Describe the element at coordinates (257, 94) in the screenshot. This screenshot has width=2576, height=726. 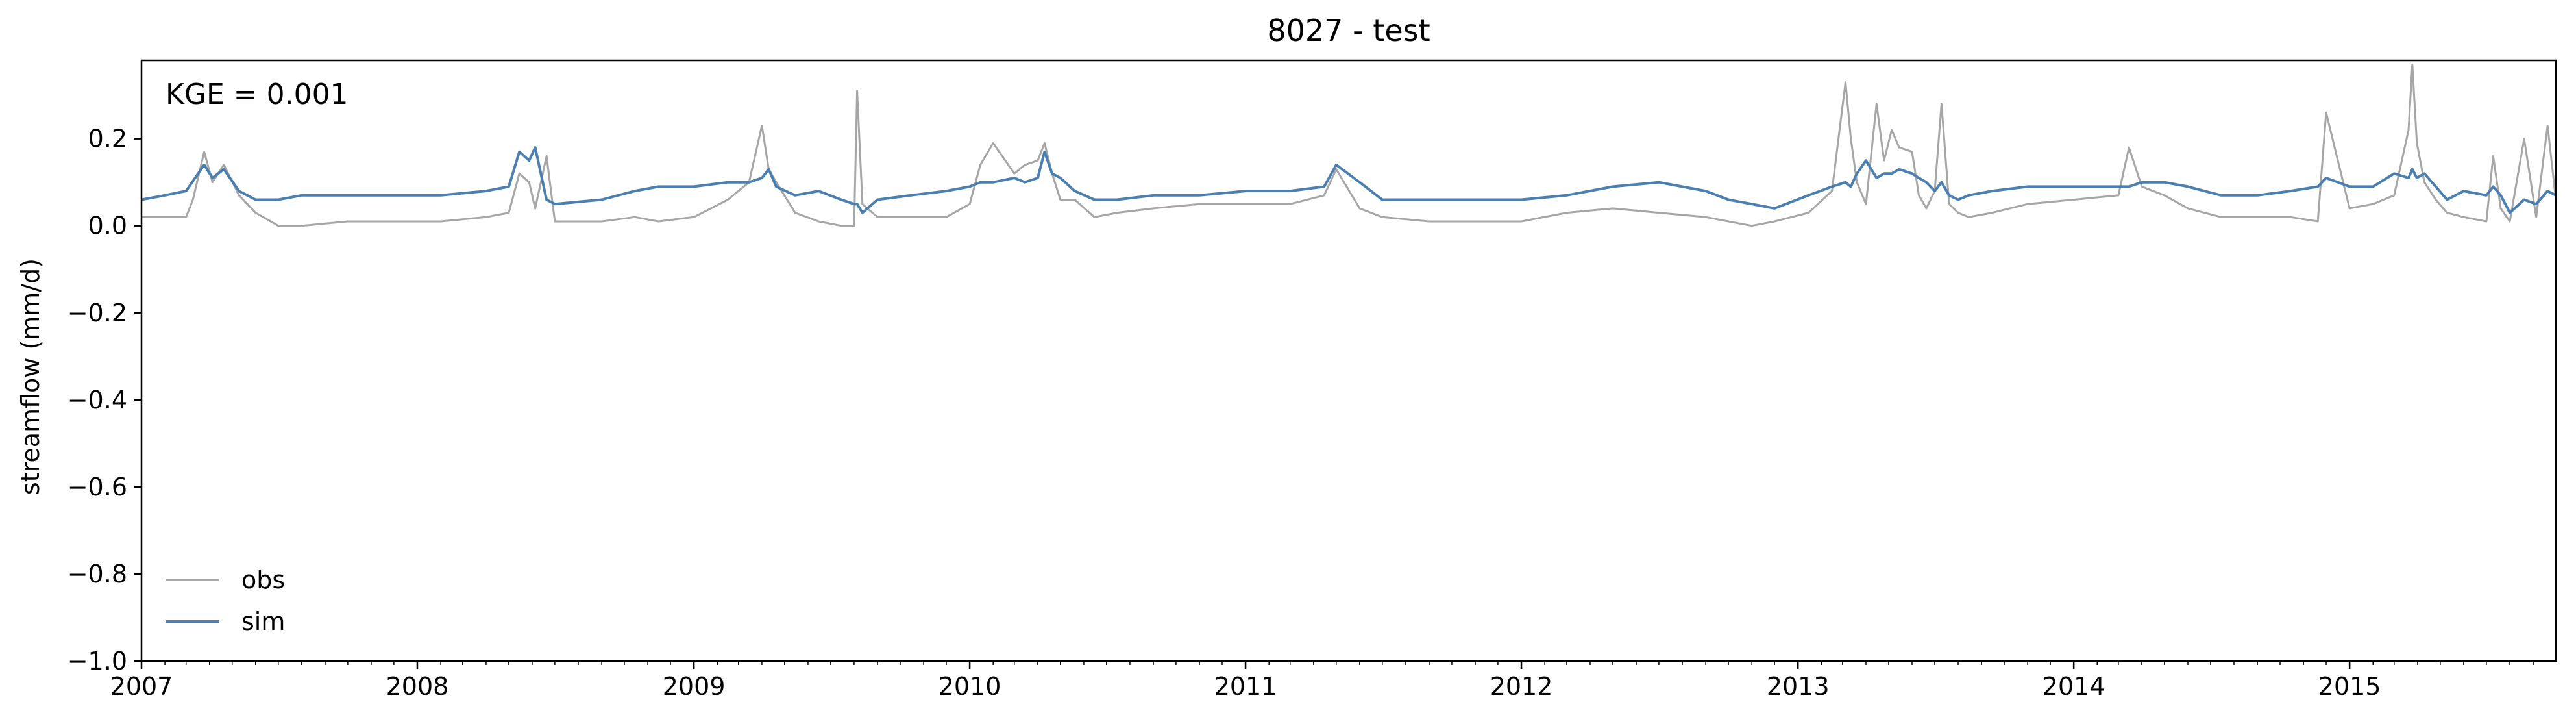
I see `kge-annotation: KGE = 0.001` at that location.